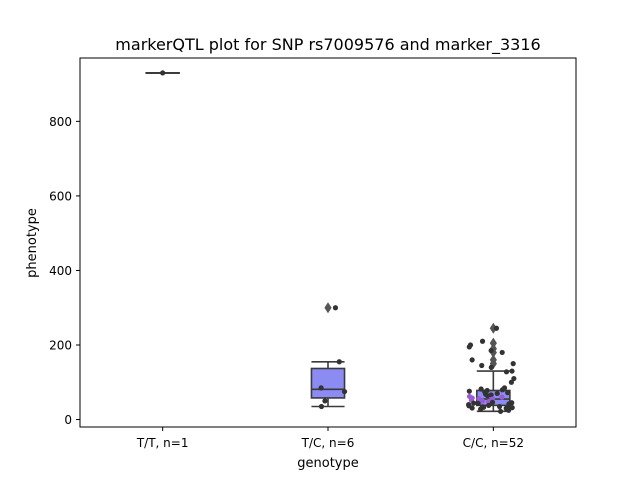  I want to click on x-tick-label: T/T, n=1, so click(162, 443).